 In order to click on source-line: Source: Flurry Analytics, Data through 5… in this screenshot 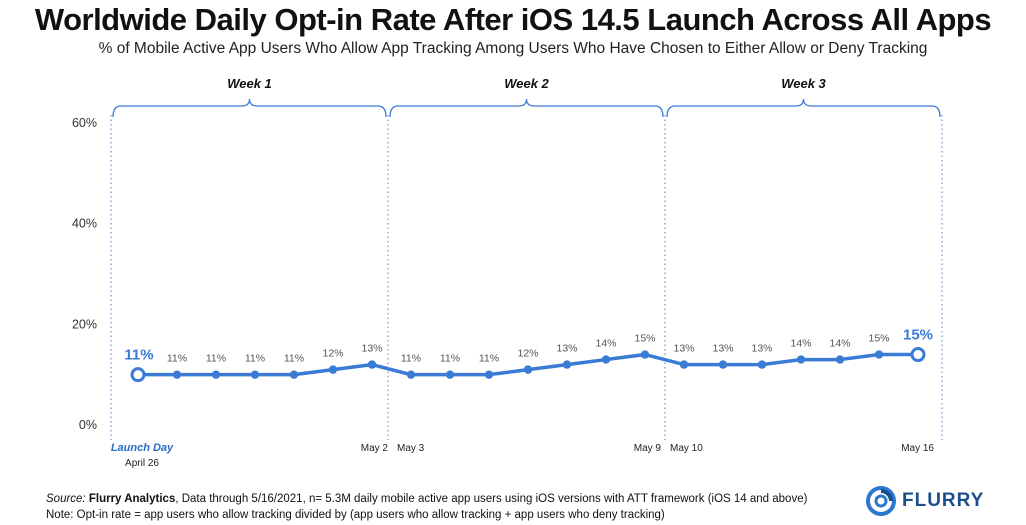, I will do `click(426, 499)`.